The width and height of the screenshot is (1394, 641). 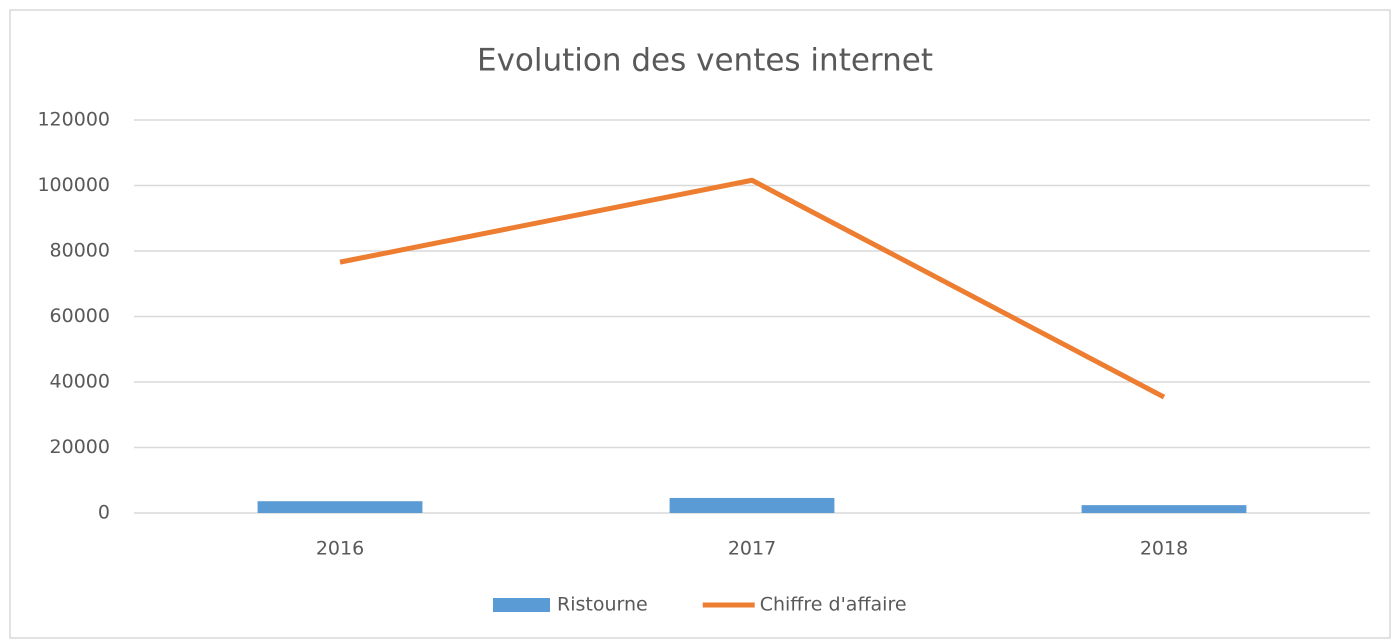 I want to click on y-tick-label: 80000, so click(x=80, y=251).